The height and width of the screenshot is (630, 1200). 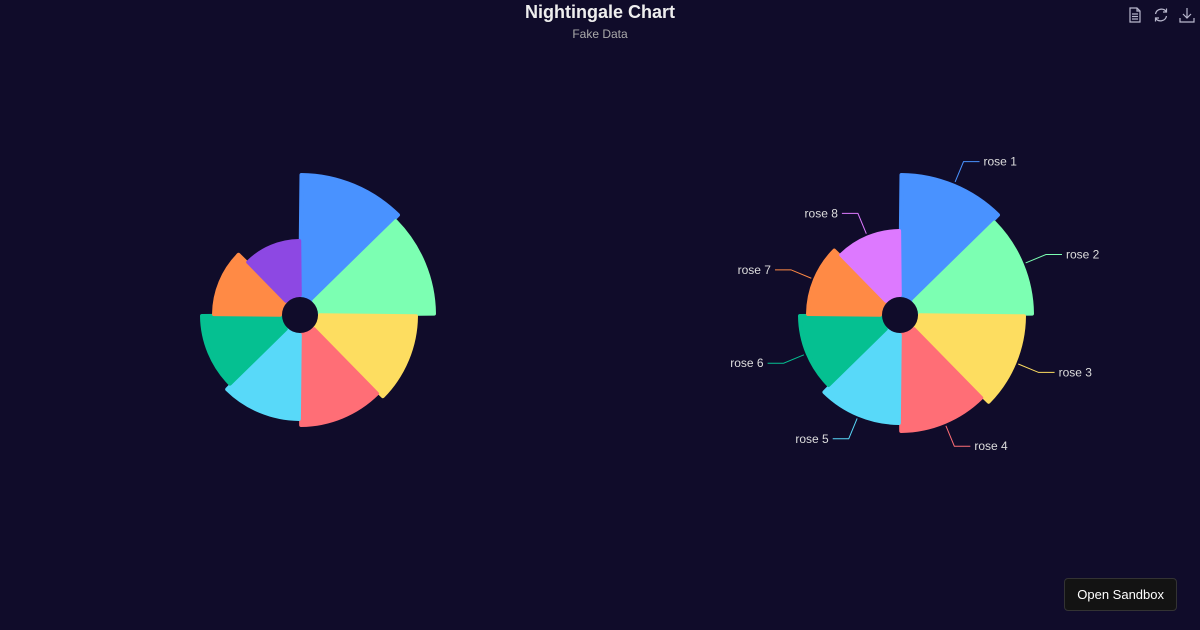 What do you see at coordinates (1001, 162) in the screenshot?
I see `slice-label-1: rose 1` at bounding box center [1001, 162].